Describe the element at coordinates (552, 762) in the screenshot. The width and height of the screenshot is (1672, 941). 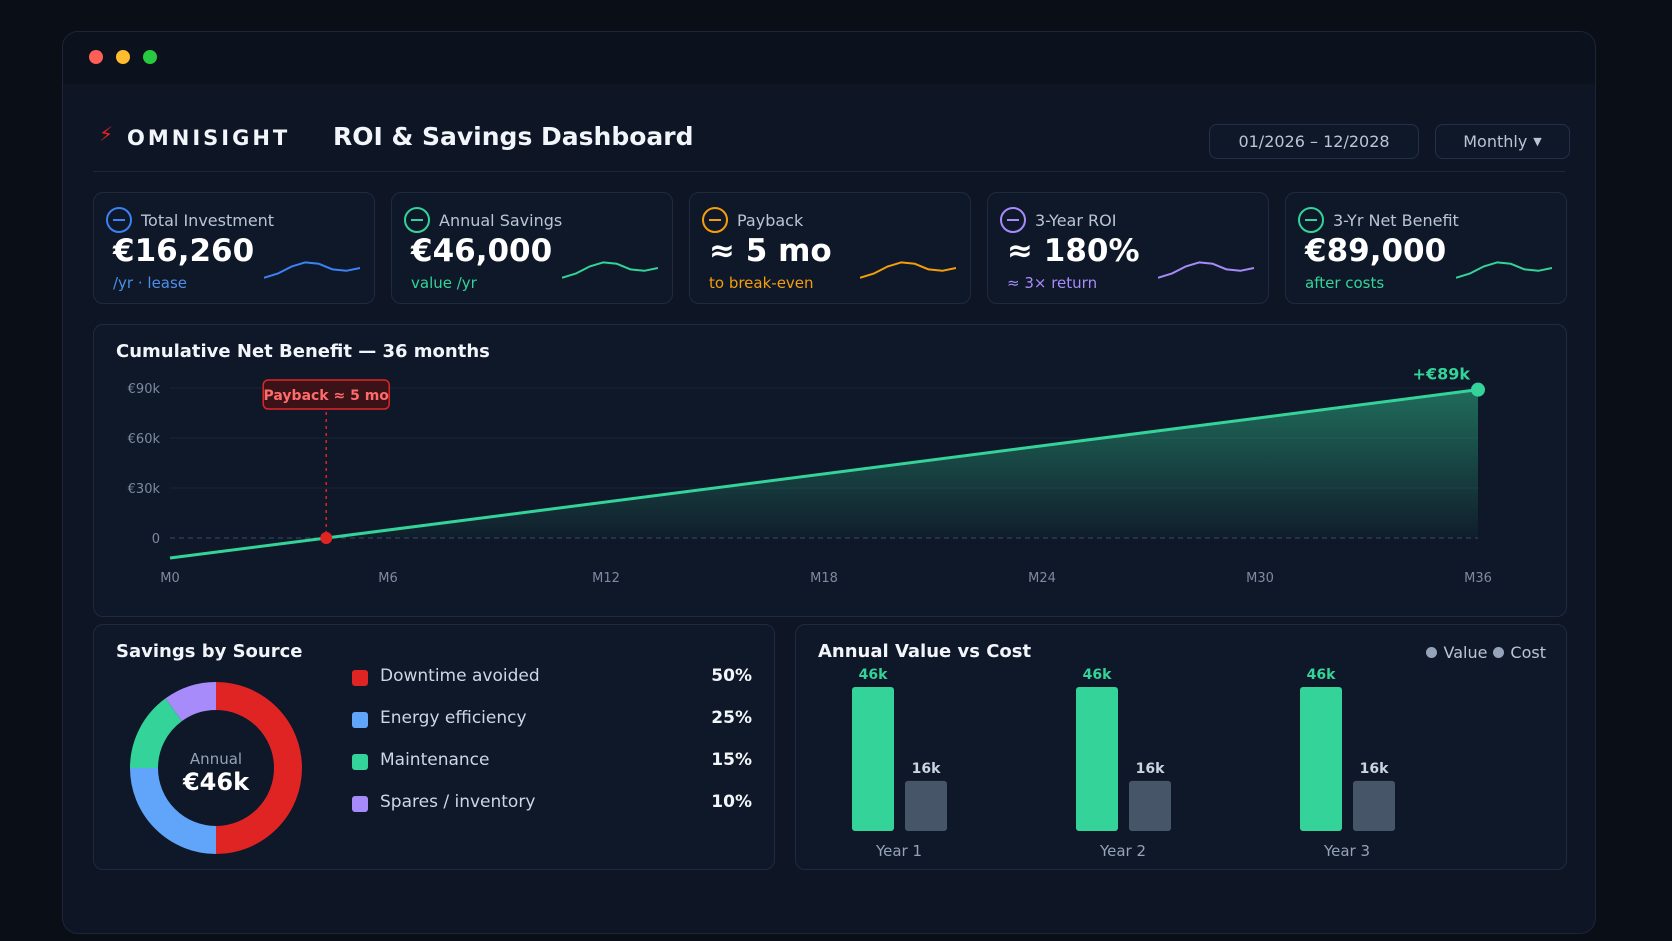
I see `savings-legend-row: Maintenance 15%` at that location.